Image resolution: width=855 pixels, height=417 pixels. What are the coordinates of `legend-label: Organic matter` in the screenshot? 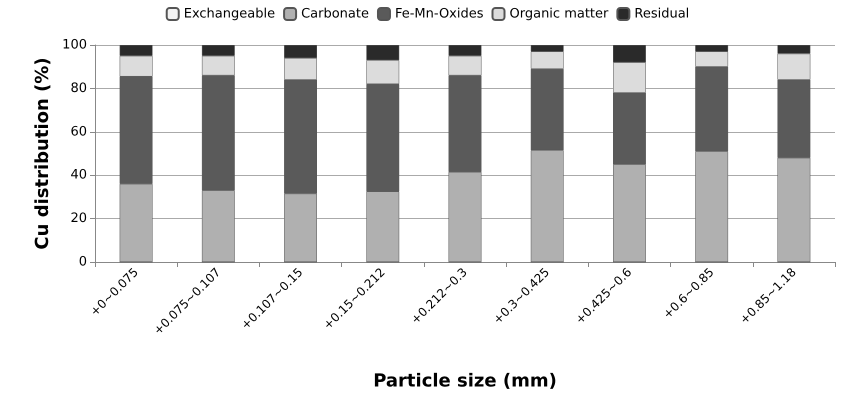 It's located at (560, 14).